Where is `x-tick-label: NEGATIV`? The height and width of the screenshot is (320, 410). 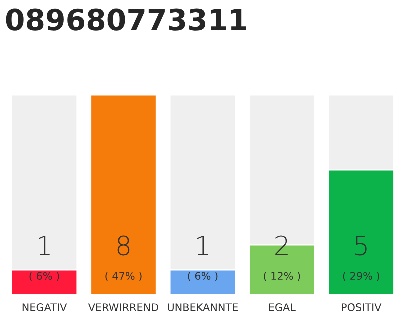
x-tick-label: NEGATIV is located at coordinates (45, 308).